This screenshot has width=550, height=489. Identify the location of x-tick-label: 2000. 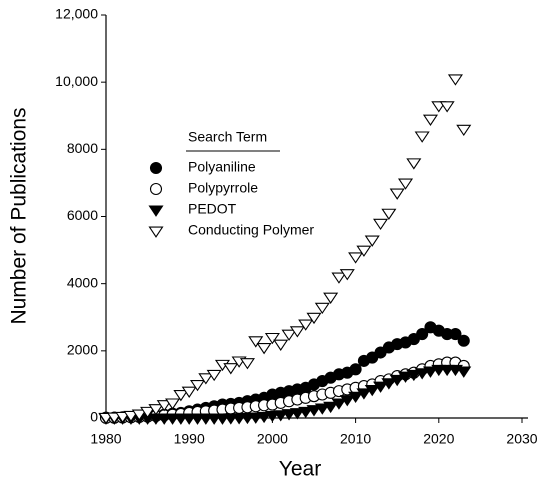
(272, 439).